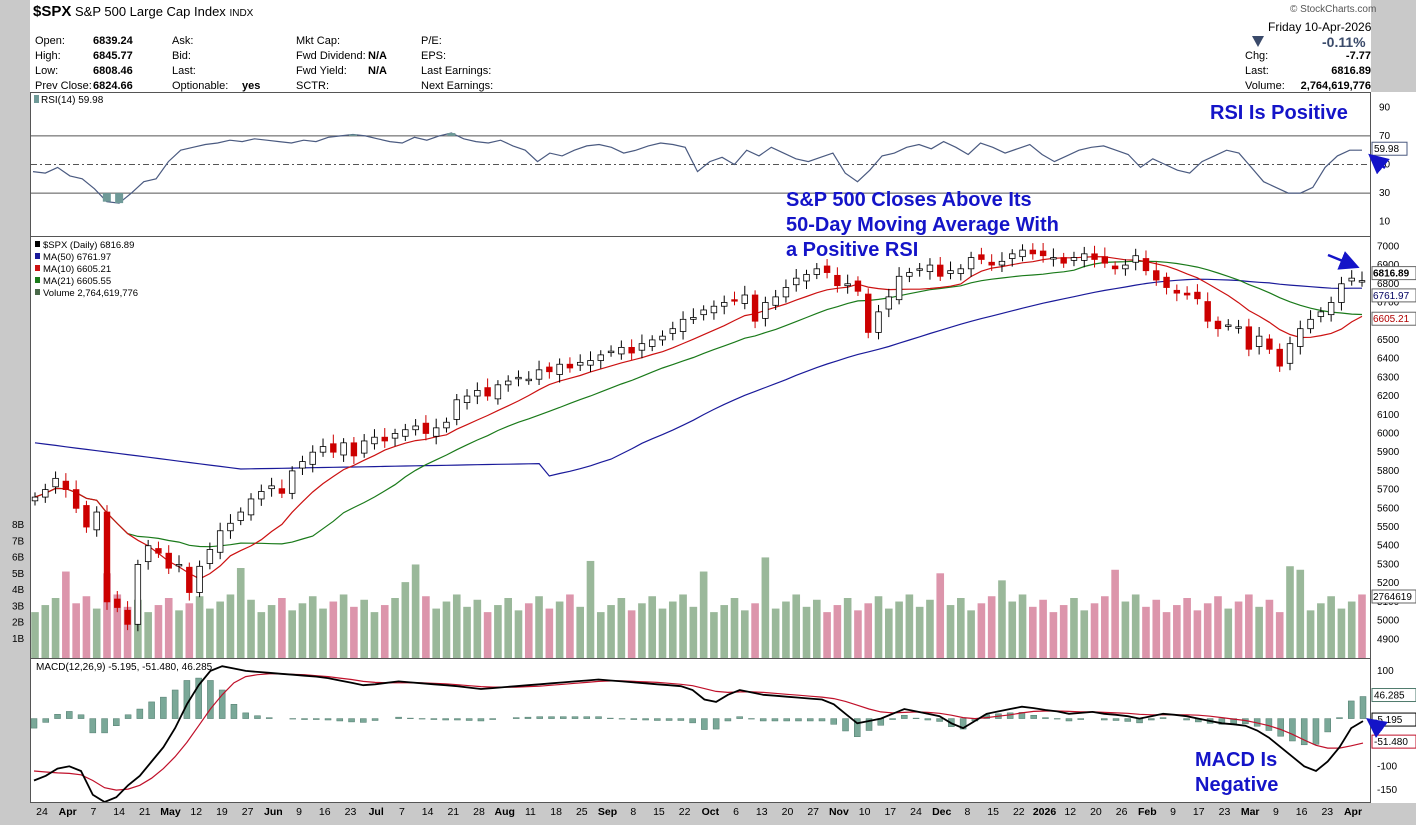  I want to click on date-tick-label: 7, so click(402, 812).